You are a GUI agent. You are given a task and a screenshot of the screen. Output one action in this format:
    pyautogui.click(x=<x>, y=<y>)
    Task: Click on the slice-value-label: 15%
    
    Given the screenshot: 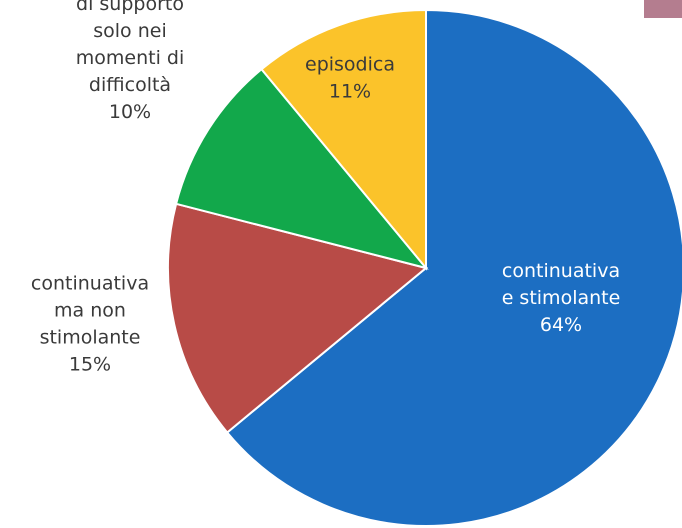 What is the action you would take?
    pyautogui.click(x=90, y=365)
    